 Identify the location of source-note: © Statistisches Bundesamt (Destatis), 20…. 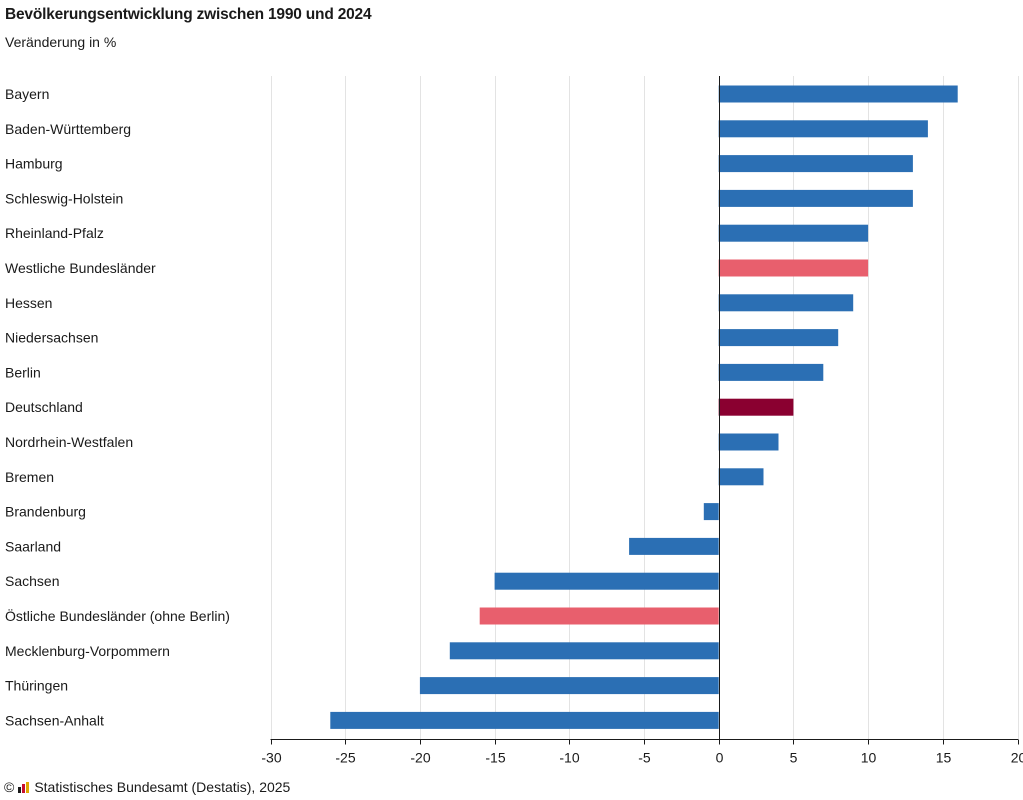
(147, 787).